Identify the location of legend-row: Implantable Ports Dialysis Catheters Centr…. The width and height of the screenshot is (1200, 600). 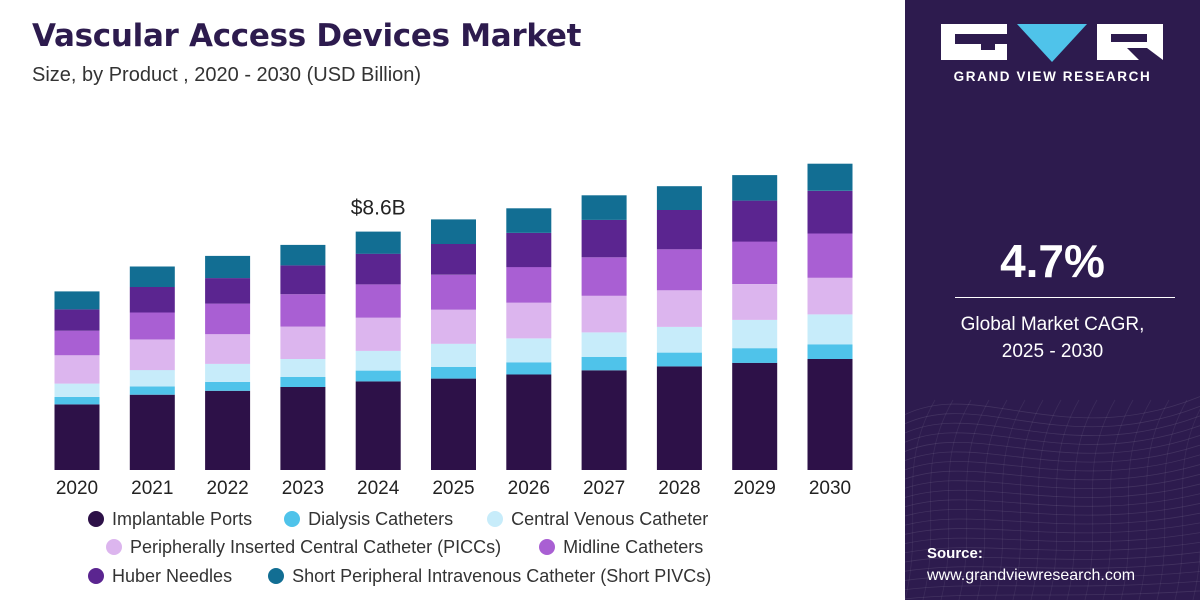
(398, 519).